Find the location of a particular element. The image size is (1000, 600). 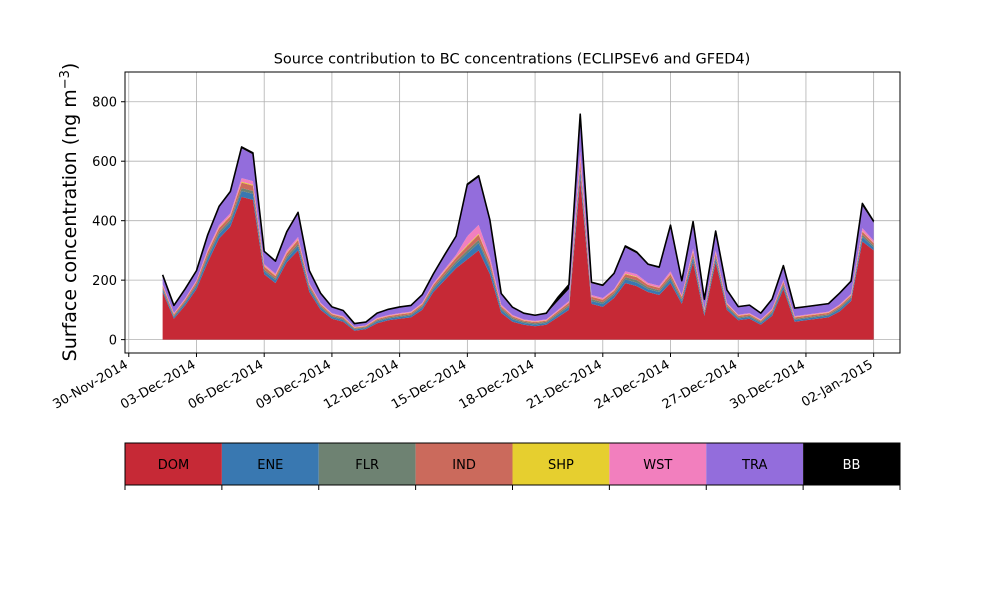

legend-label-tra: TRA is located at coordinates (754, 465).